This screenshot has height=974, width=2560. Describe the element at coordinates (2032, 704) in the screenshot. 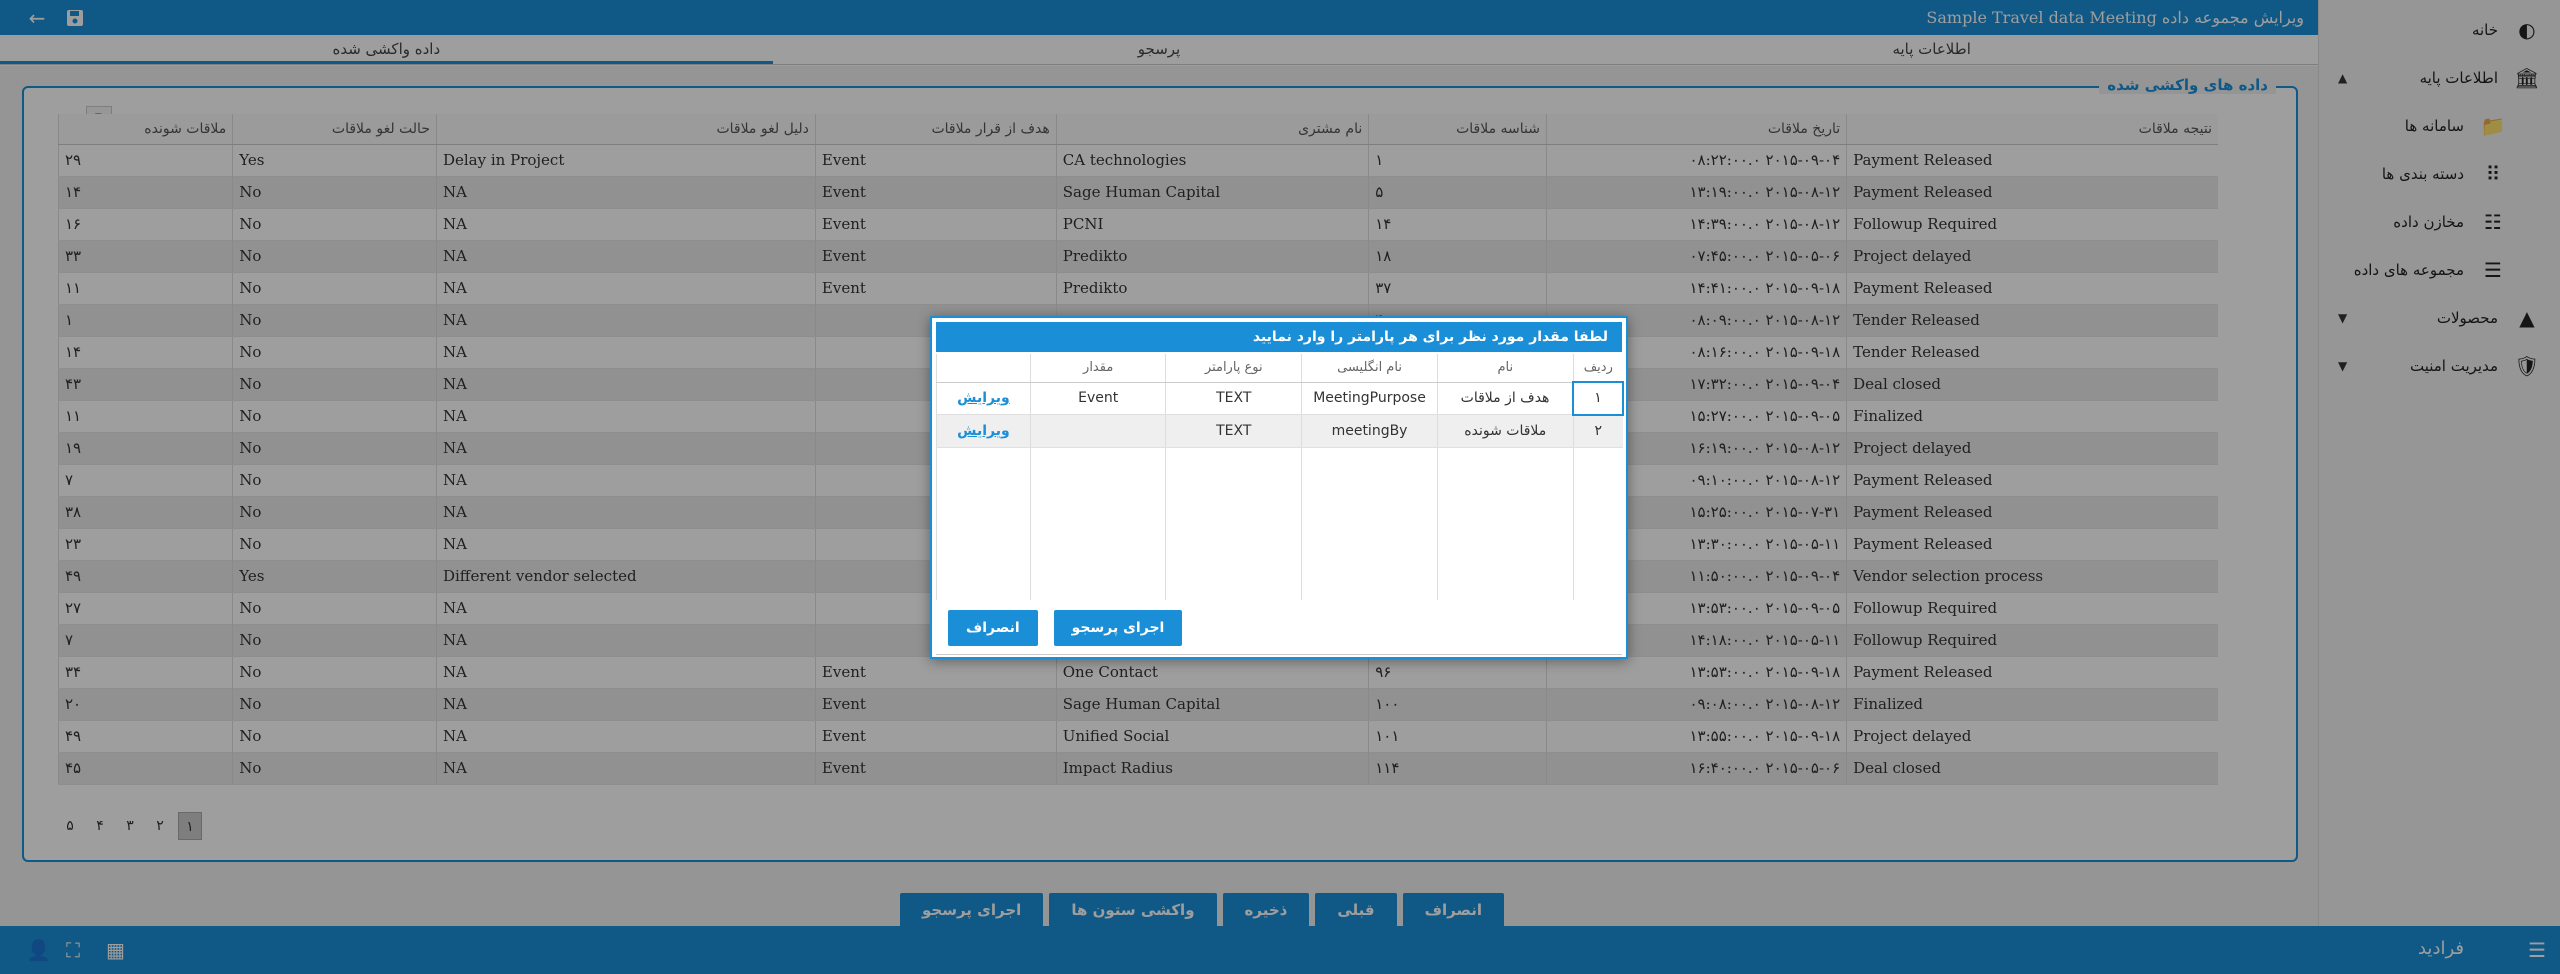

I see `cell-result: Finalized` at that location.